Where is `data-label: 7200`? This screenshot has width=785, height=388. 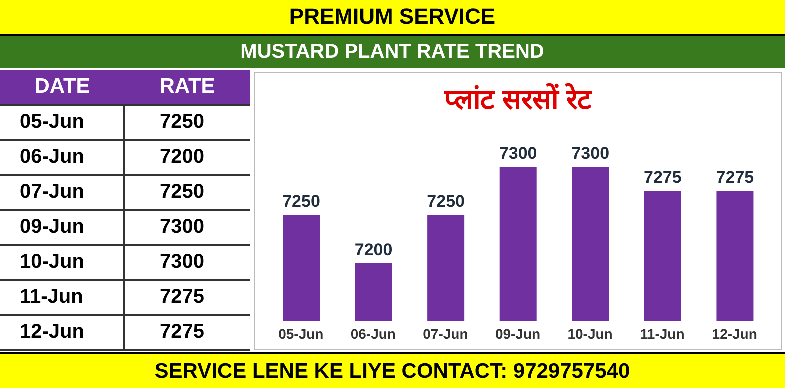 data-label: 7200 is located at coordinates (373, 250).